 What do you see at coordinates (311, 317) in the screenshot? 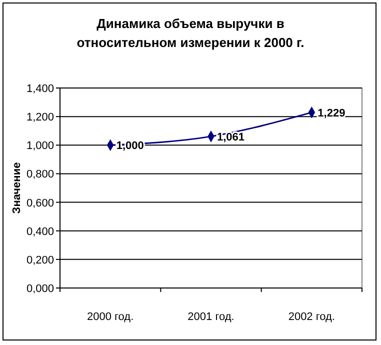
I see `x-tick-label: 2002 год.` at bounding box center [311, 317].